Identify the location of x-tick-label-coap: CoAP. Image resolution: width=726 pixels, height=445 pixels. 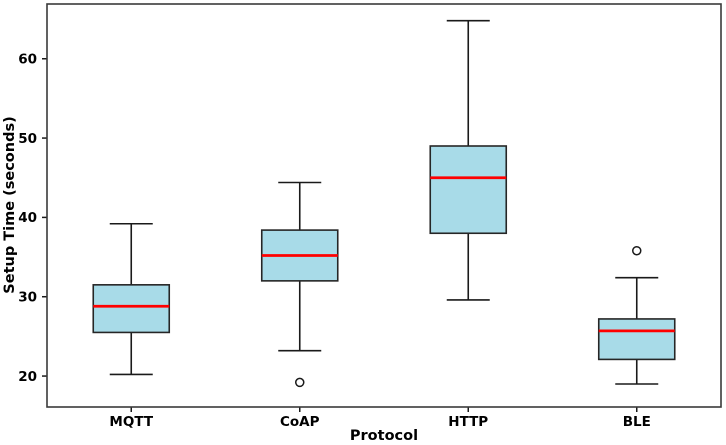
(300, 422).